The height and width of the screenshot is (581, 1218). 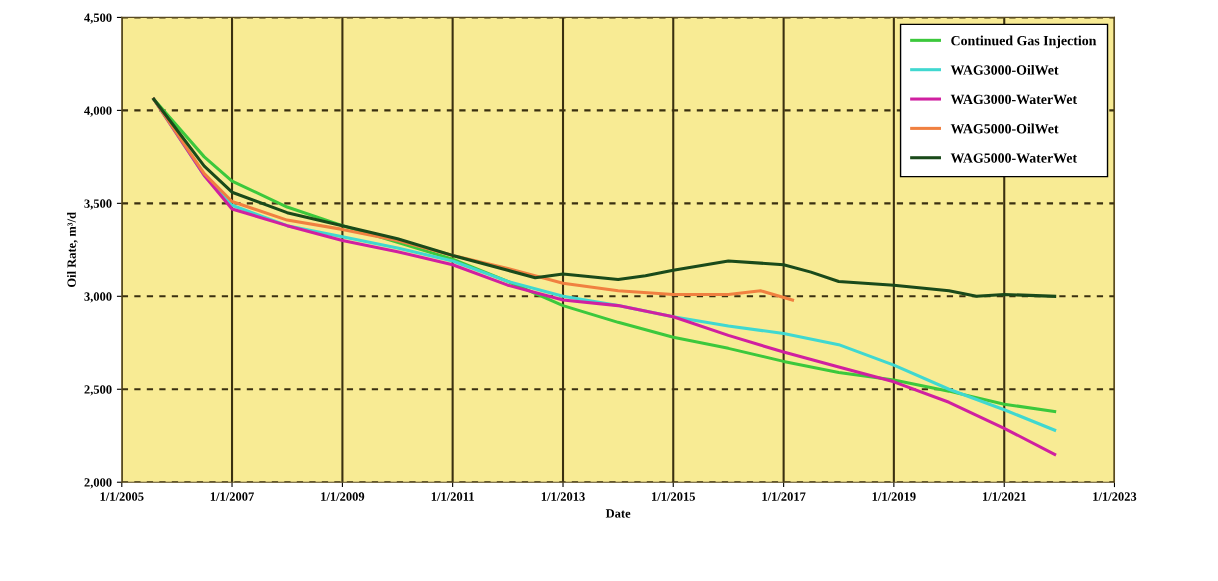 What do you see at coordinates (1014, 99) in the screenshot?
I see `legend-label: WAG3000-WaterWet` at bounding box center [1014, 99].